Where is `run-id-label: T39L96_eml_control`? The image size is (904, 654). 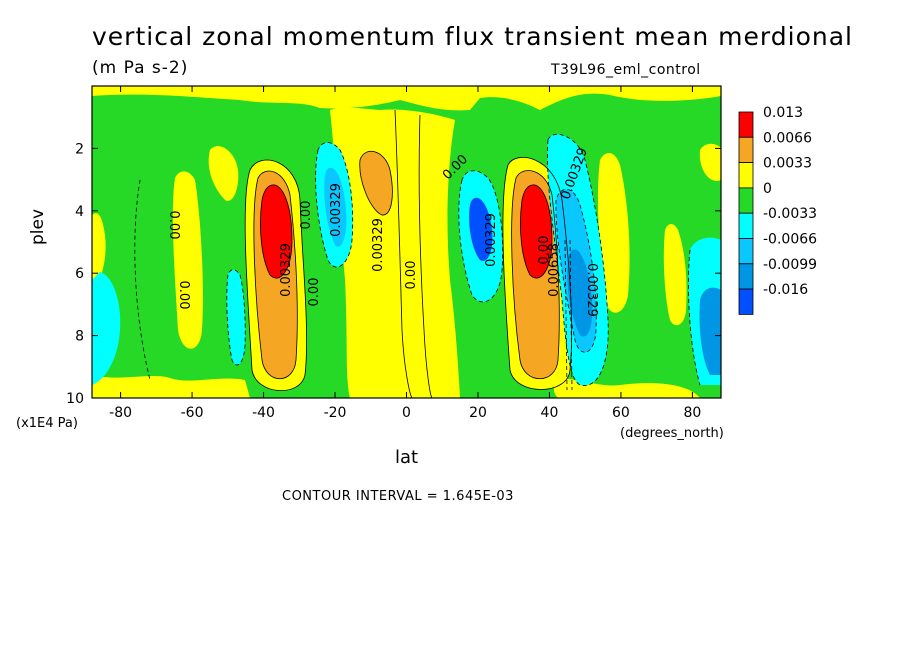
run-id-label: T39L96_eml_control is located at coordinates (626, 70).